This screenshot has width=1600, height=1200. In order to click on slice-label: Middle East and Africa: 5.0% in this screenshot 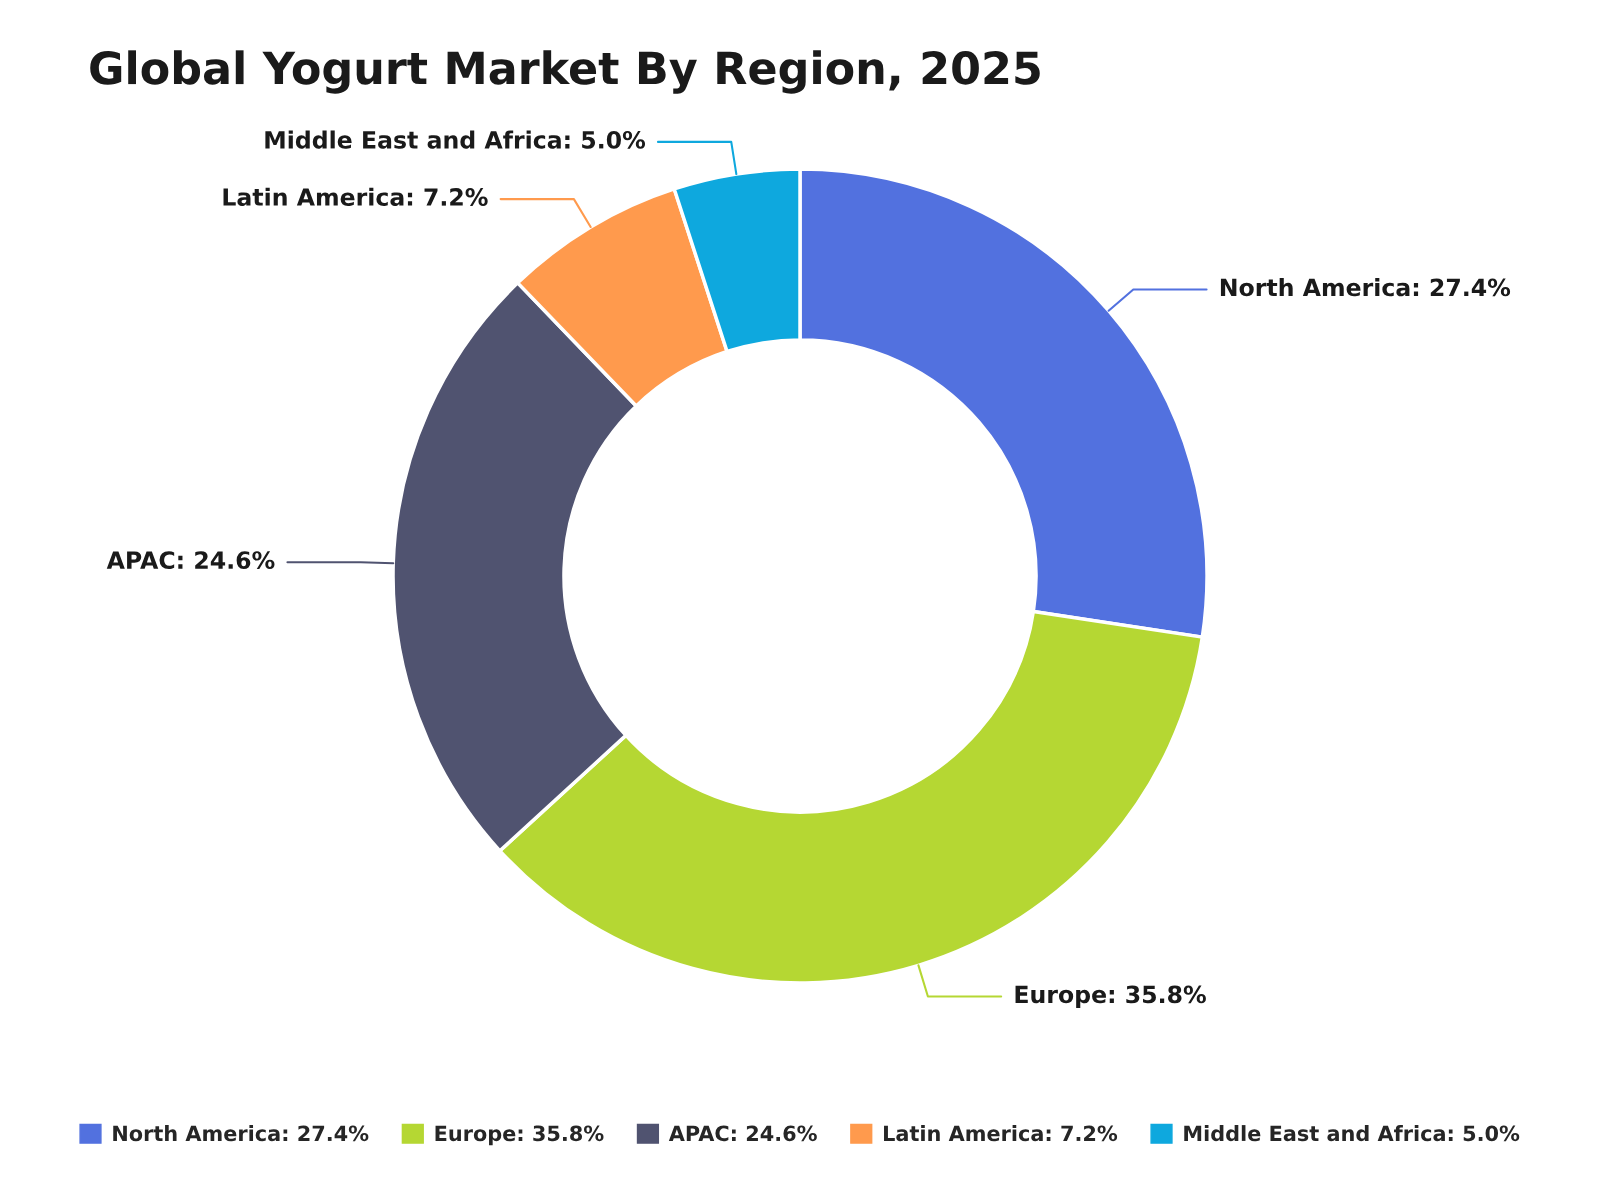, I will do `click(455, 139)`.